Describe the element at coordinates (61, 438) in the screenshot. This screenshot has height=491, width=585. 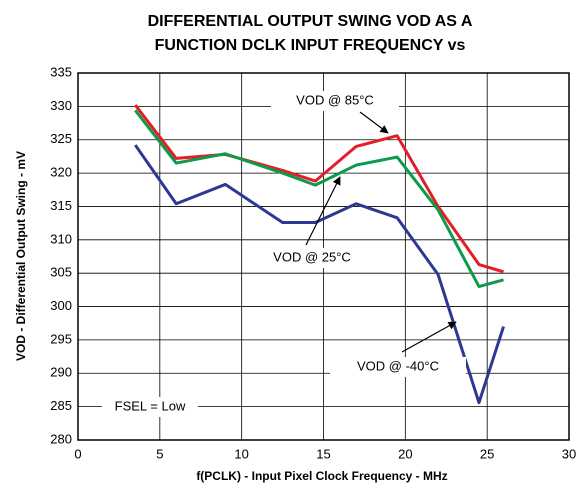
I see `y-tick-label: 280` at that location.